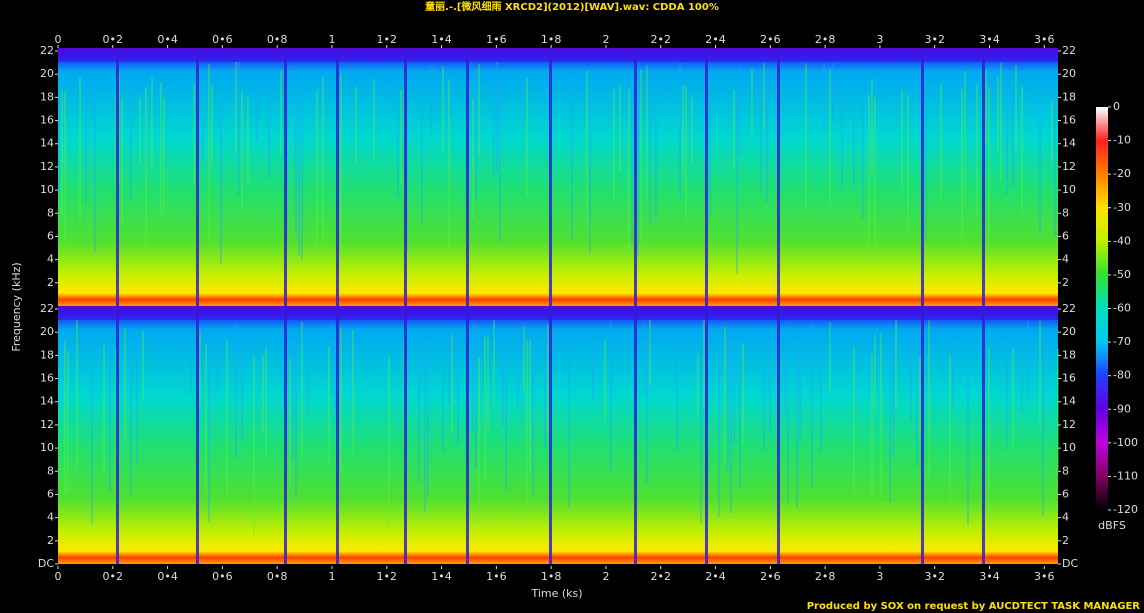  I want to click on y-tick-label: 6, so click(50, 235).